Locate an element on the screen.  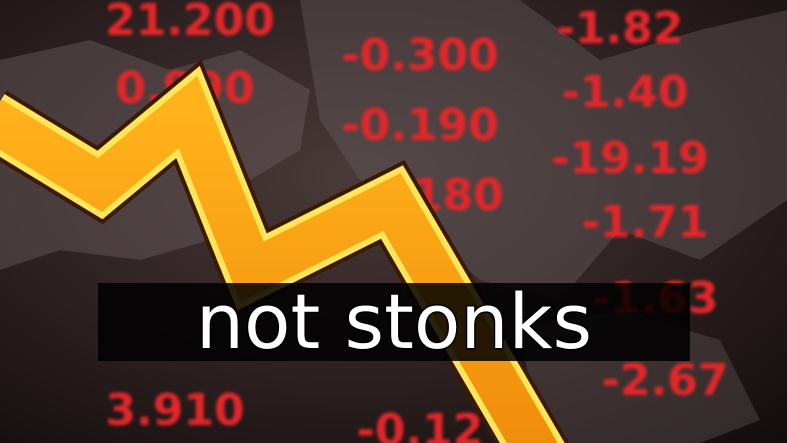
caption-backdrop is located at coordinates (394, 322).